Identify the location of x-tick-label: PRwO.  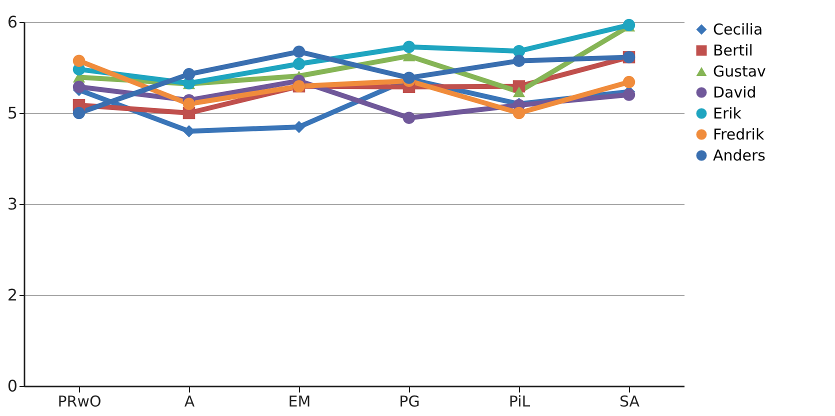
(80, 401).